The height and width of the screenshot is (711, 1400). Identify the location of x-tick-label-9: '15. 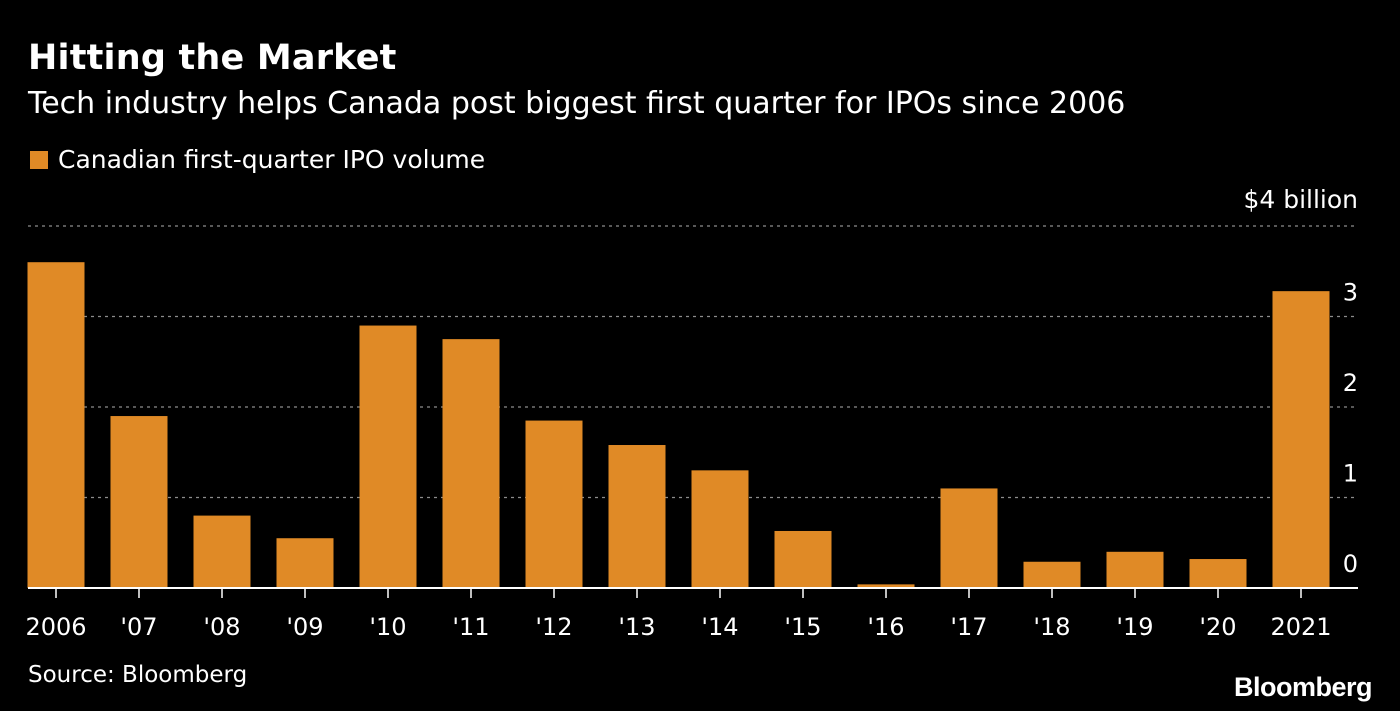
(802, 627).